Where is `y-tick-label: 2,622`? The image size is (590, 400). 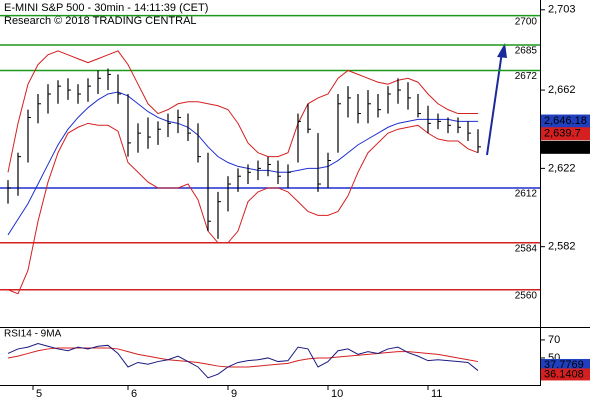 y-tick-label: 2,622 is located at coordinates (562, 168).